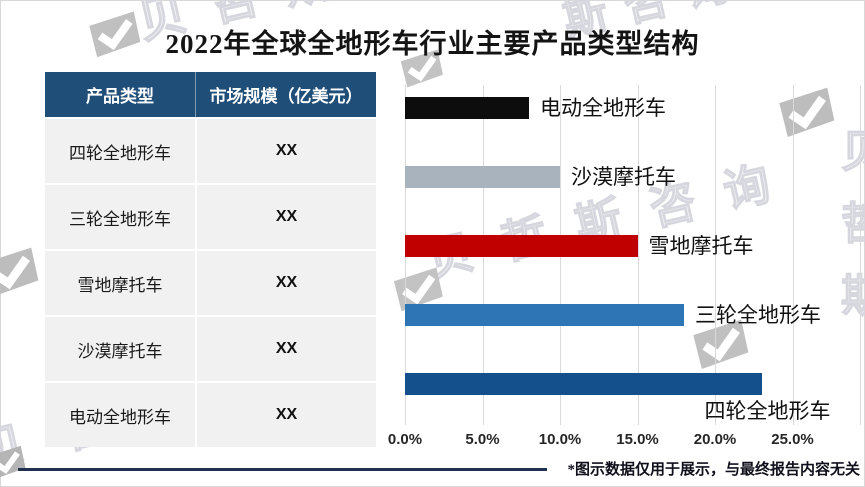  What do you see at coordinates (637, 439) in the screenshot?
I see `x-axis-tick: 15.0%` at bounding box center [637, 439].